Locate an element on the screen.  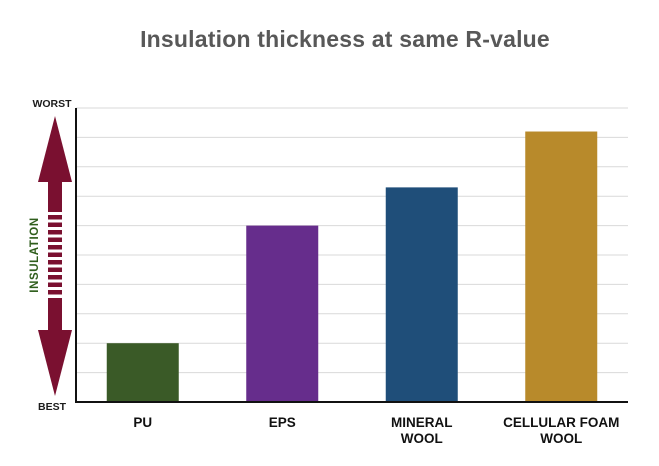
arrow-shaft-lower is located at coordinates (55, 315).